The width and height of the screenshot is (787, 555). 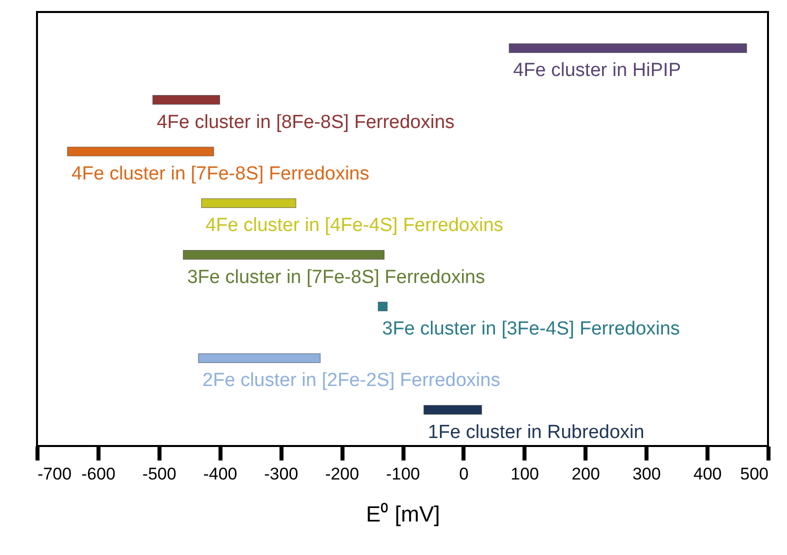 I want to click on x-tick-label: 200, so click(x=586, y=474).